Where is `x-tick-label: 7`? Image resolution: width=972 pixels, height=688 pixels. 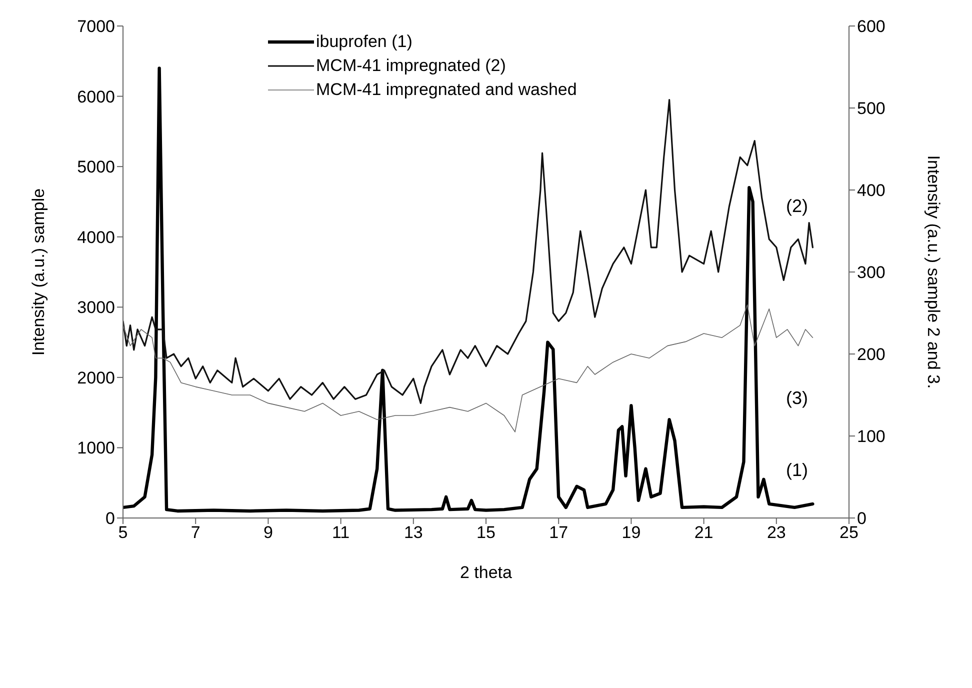
x-tick-label: 7 is located at coordinates (195, 532).